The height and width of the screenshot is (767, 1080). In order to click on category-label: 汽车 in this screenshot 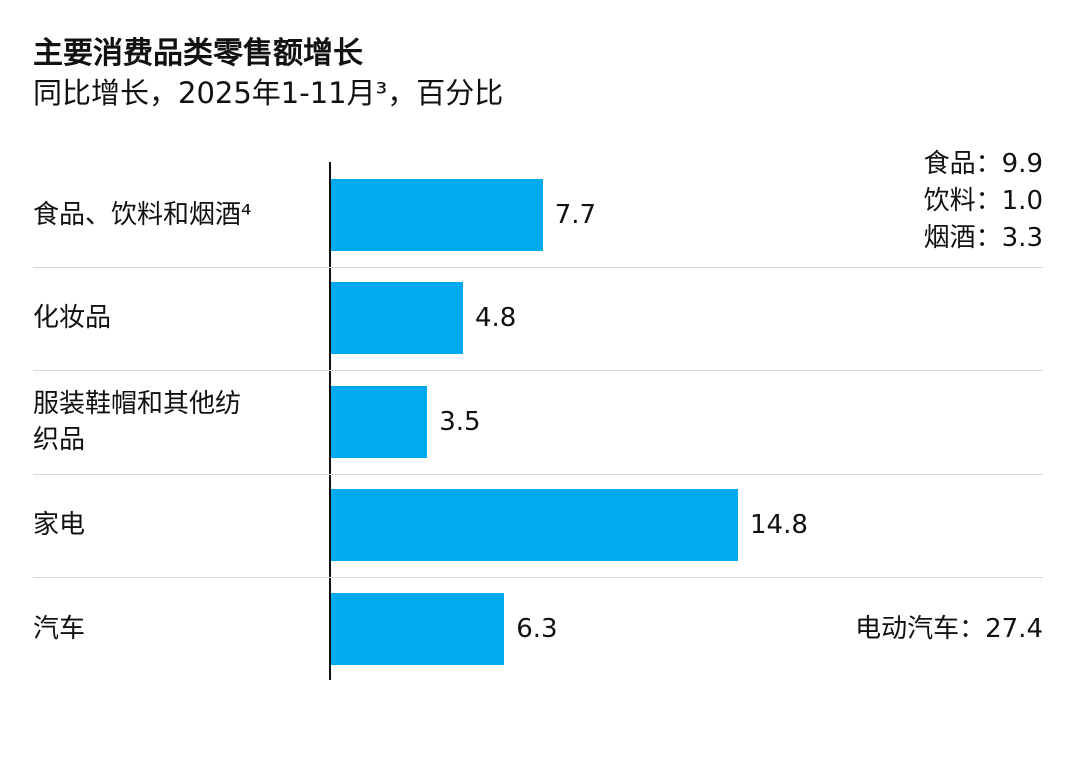, I will do `click(59, 628)`.